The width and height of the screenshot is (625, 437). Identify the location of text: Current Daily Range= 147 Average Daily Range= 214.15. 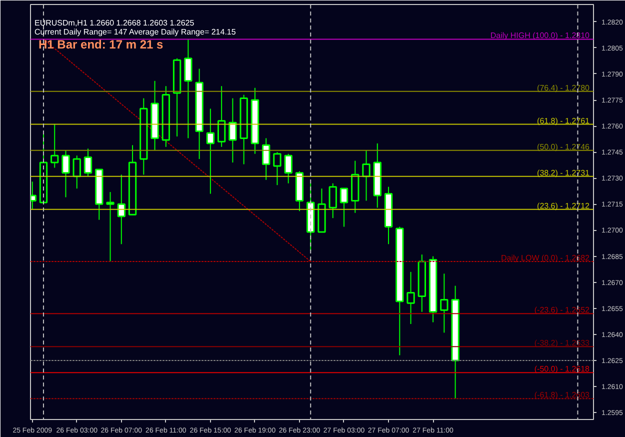
(135, 32).